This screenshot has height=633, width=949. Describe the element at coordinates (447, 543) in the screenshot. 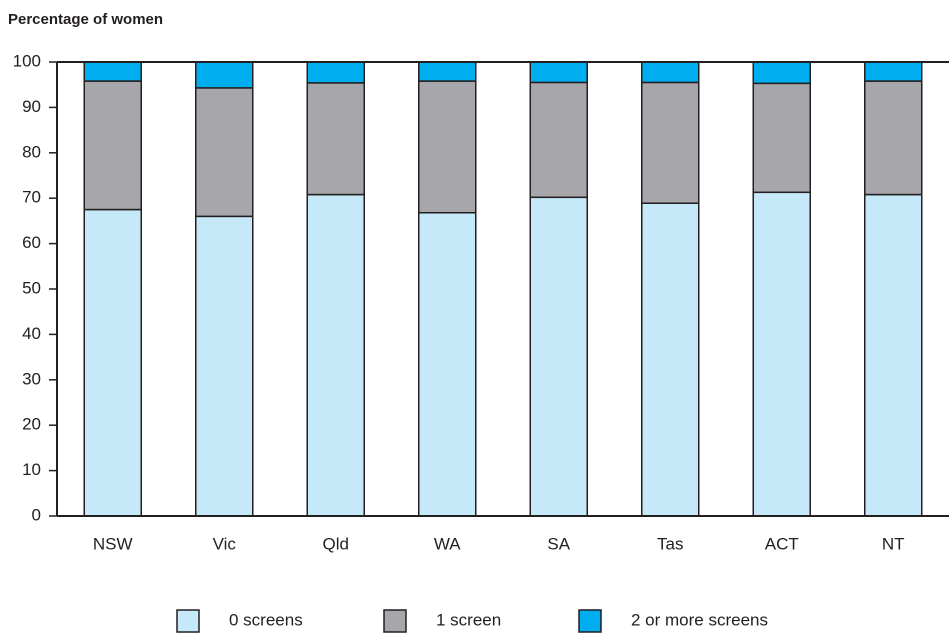

I see `x-tick-label: WA` at that location.